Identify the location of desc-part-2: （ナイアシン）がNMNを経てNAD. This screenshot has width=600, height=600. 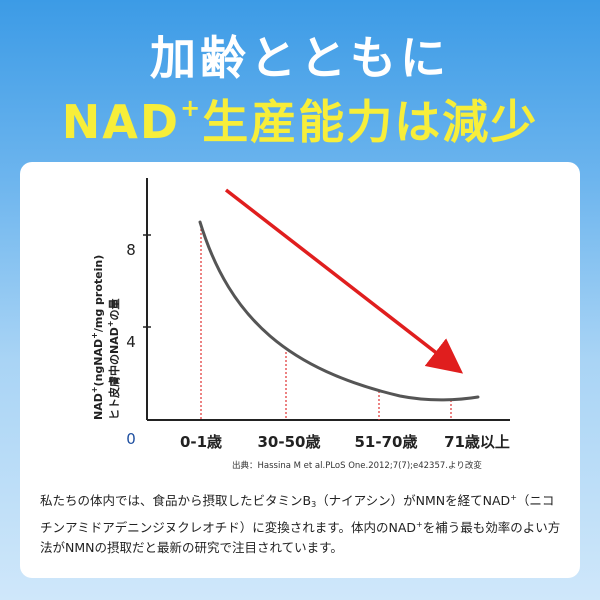
(413, 500).